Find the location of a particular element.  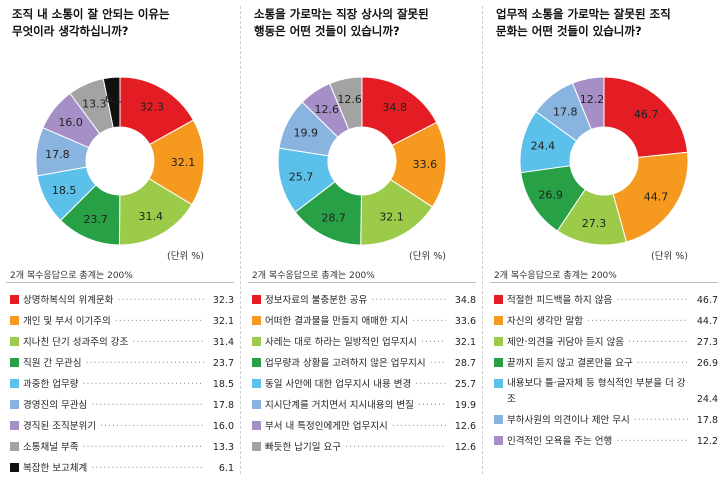

legend-item: 끝까지 듣지 않고 결론만을 요구 26.9 is located at coordinates (605, 362).